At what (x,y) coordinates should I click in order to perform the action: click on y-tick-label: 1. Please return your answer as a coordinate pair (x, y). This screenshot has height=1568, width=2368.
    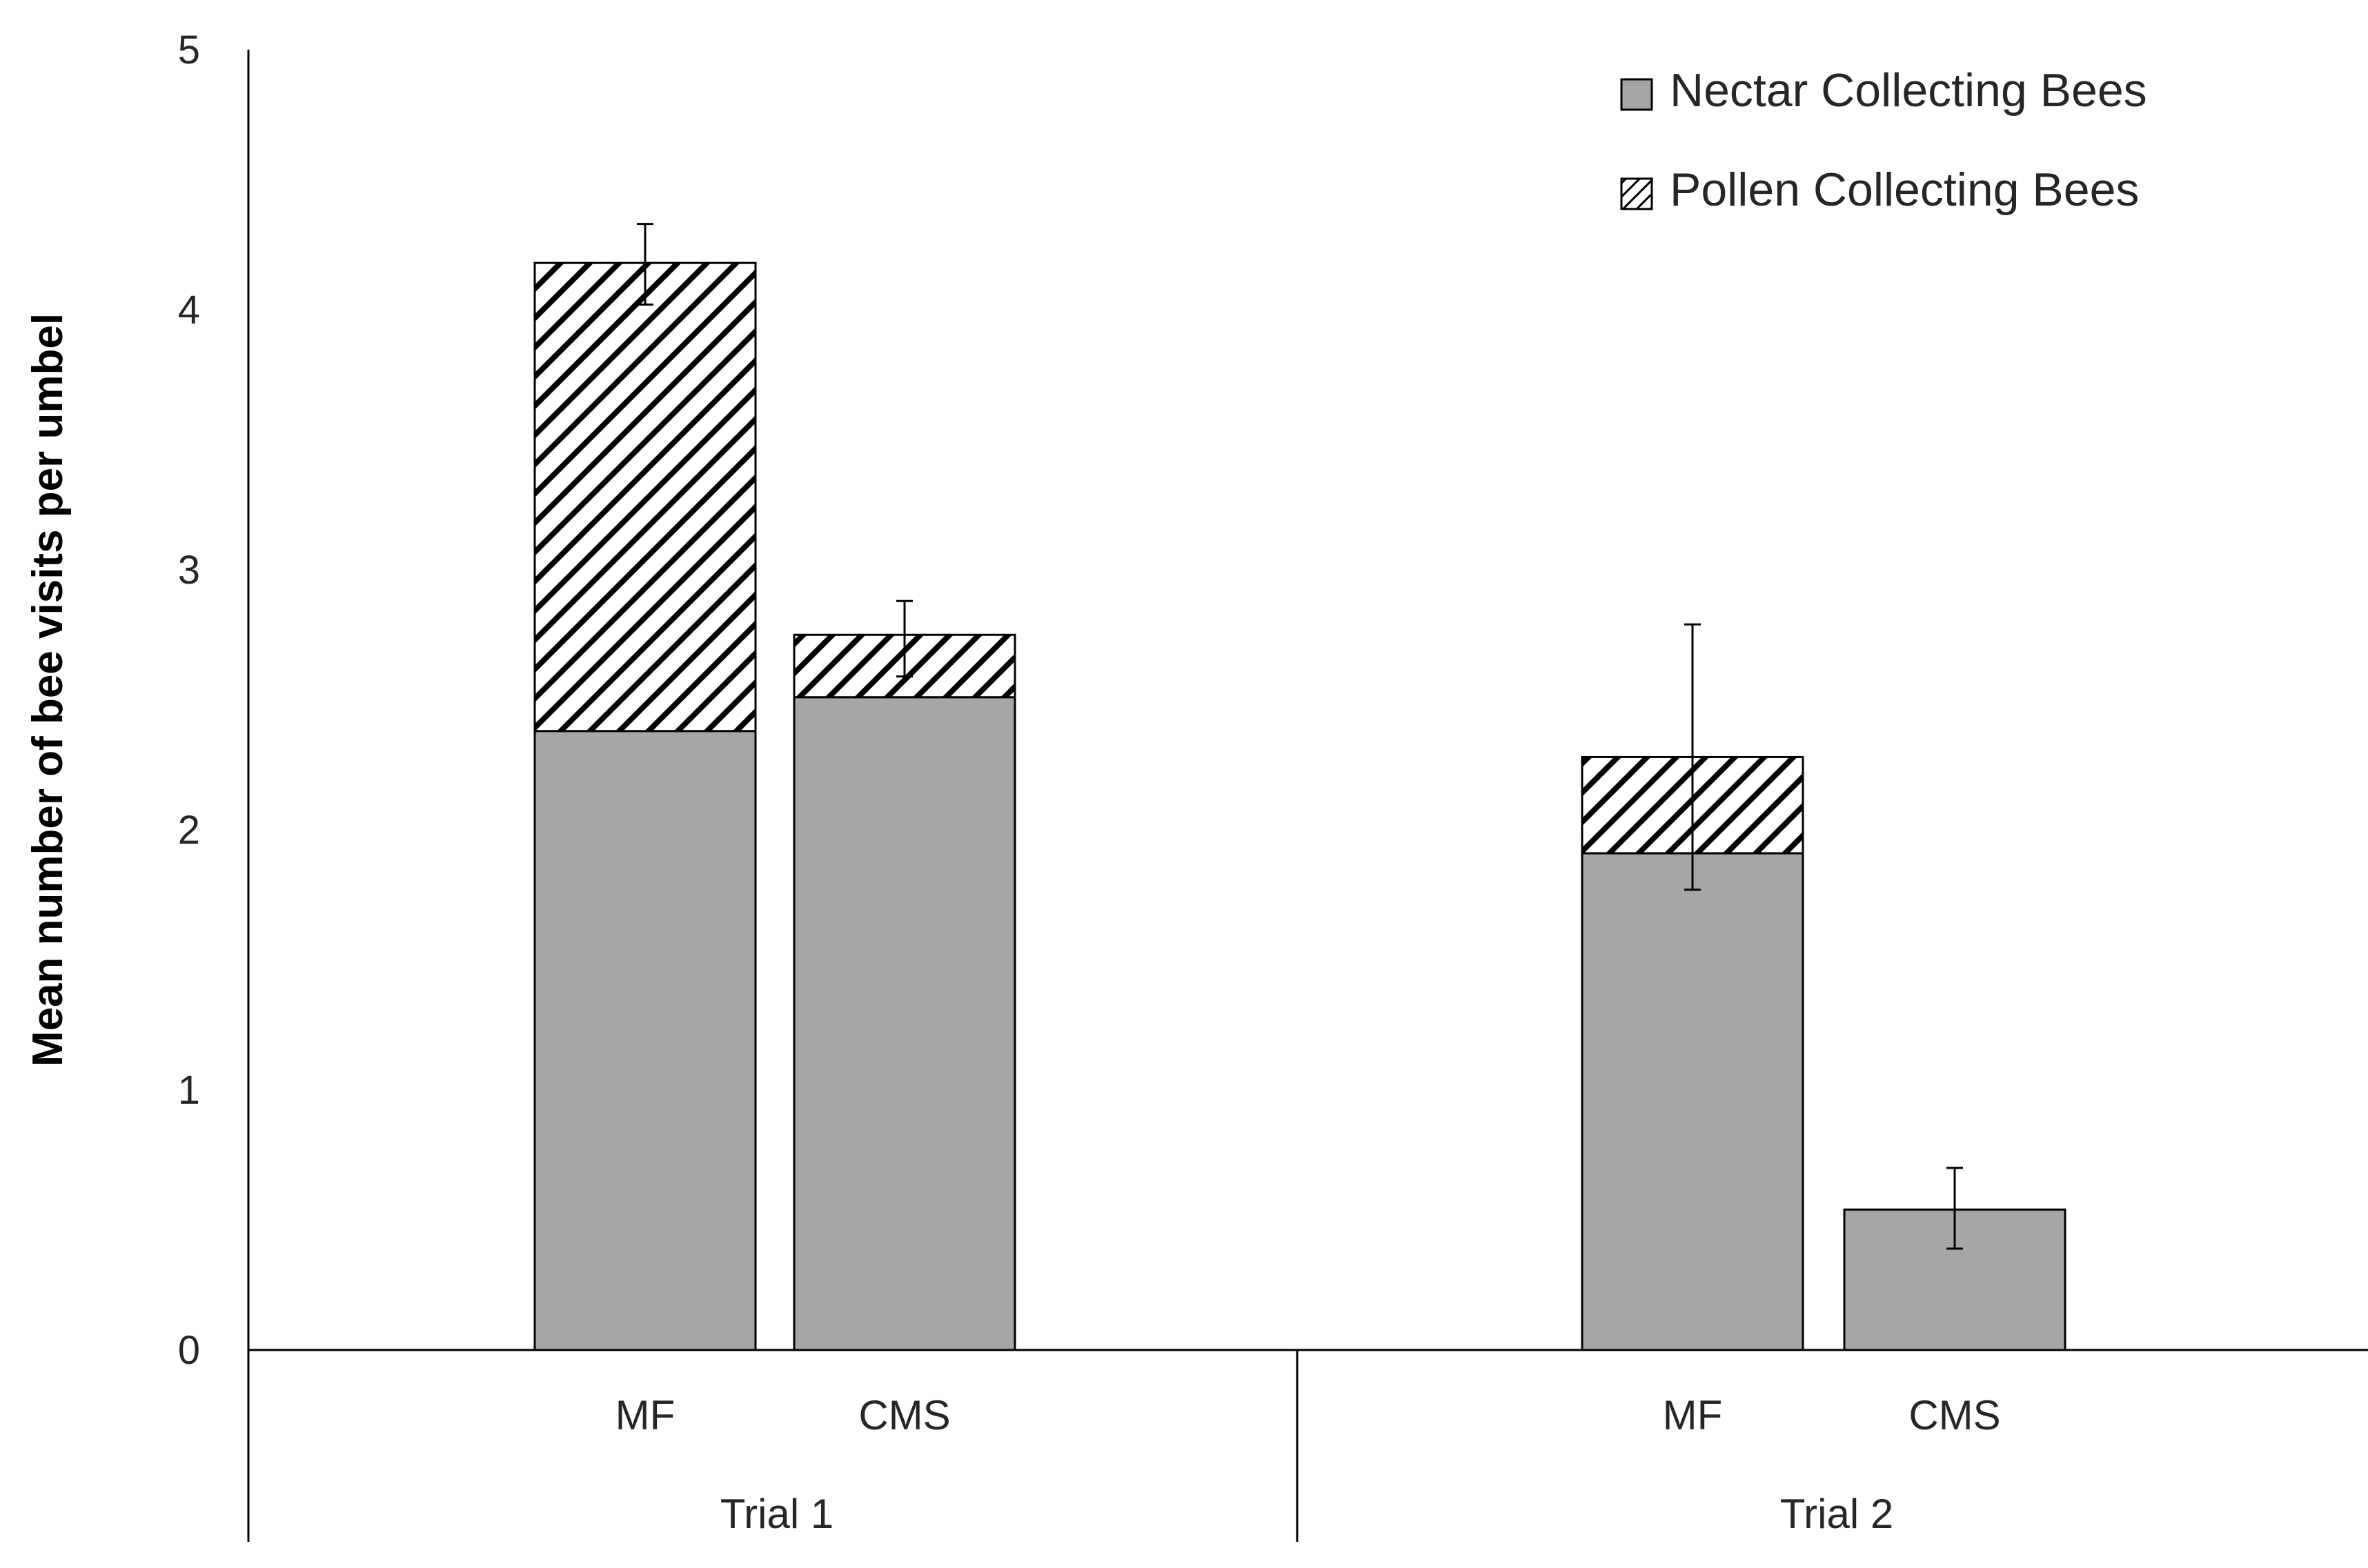
    Looking at the image, I should click on (189, 1090).